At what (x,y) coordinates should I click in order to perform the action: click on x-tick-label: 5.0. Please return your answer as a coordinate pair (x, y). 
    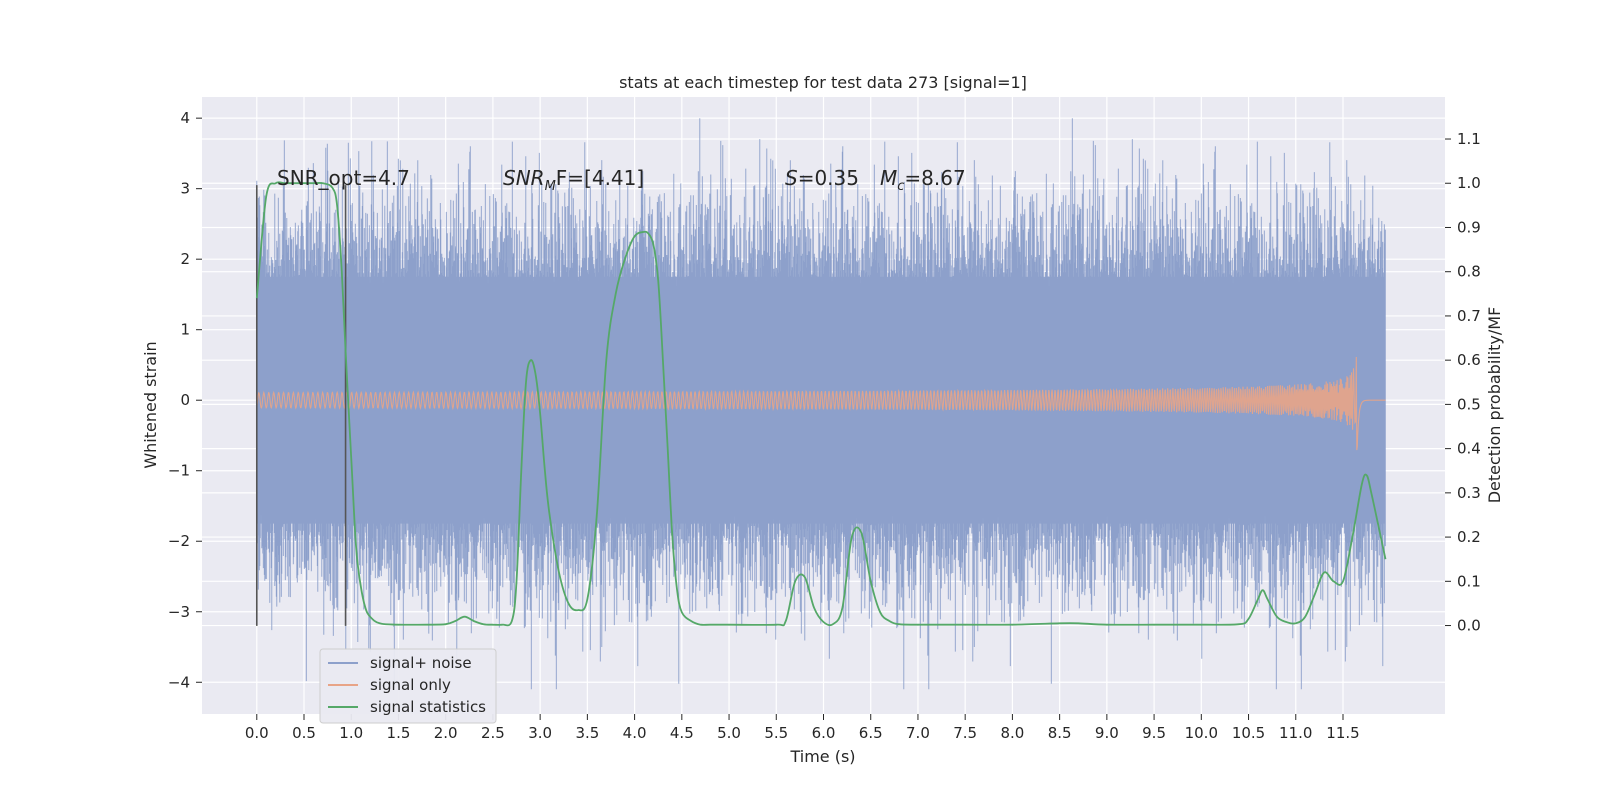
    Looking at the image, I should click on (729, 733).